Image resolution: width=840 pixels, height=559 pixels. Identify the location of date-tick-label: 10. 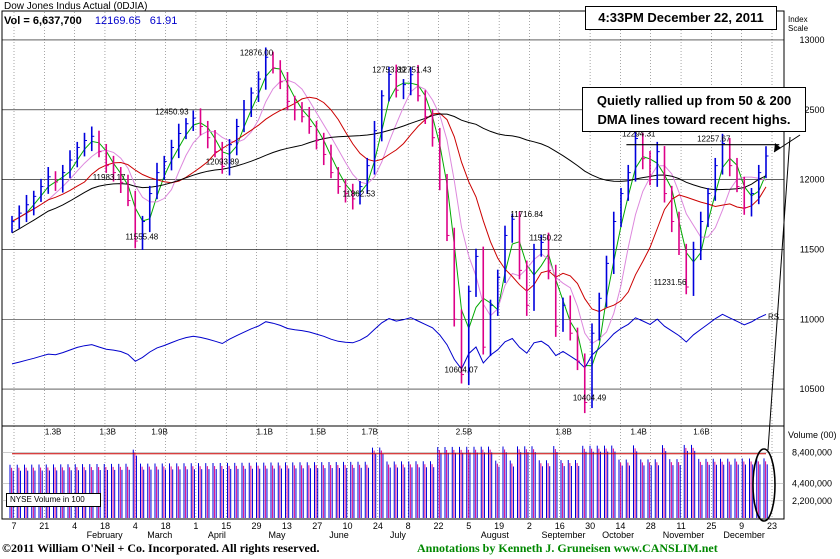
(348, 526).